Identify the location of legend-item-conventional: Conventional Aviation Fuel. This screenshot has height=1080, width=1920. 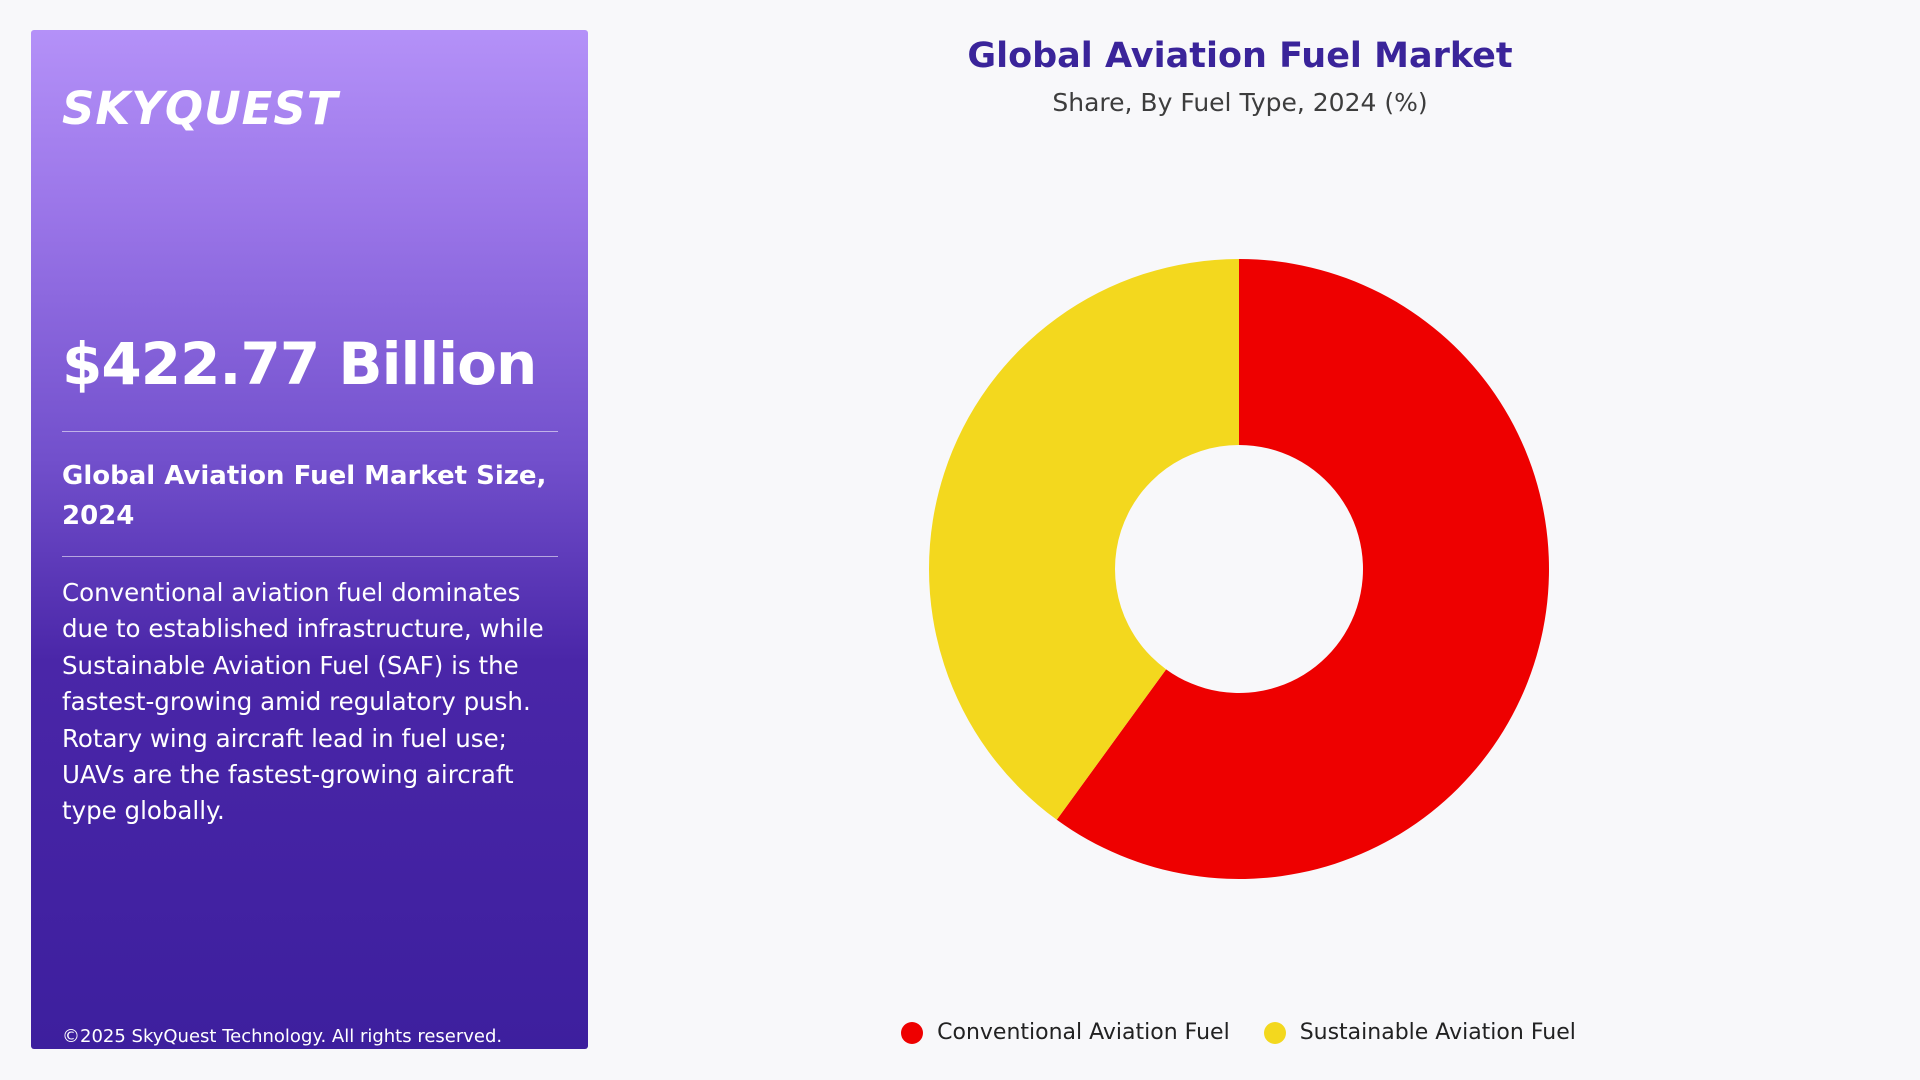
(1065, 1032).